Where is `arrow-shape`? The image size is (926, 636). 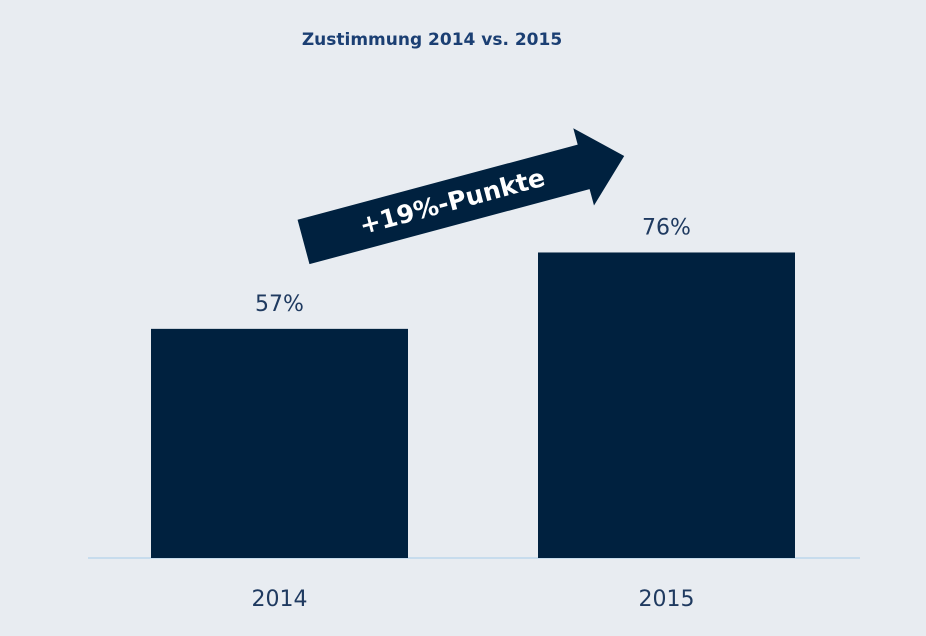
arrow-shape is located at coordinates (461, 196).